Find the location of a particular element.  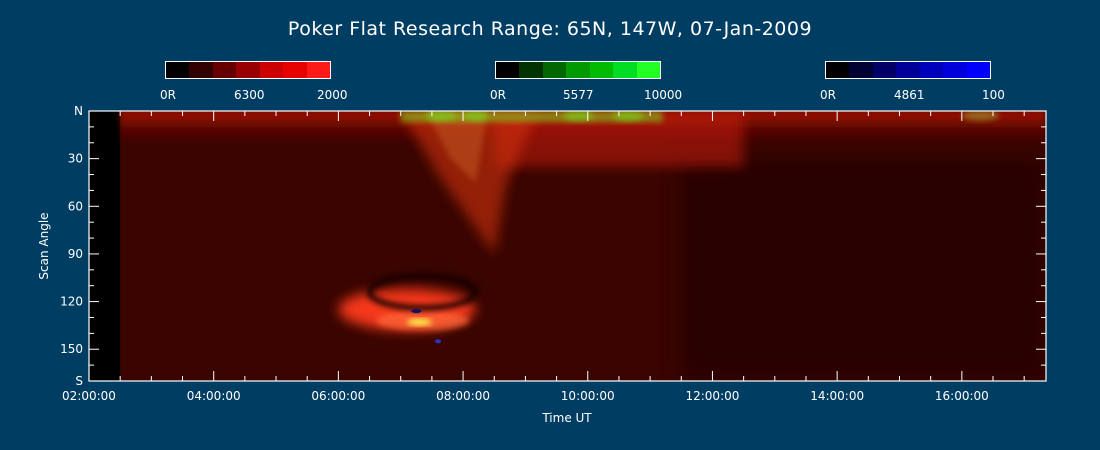

orange-funnel-core is located at coordinates (457, 147).